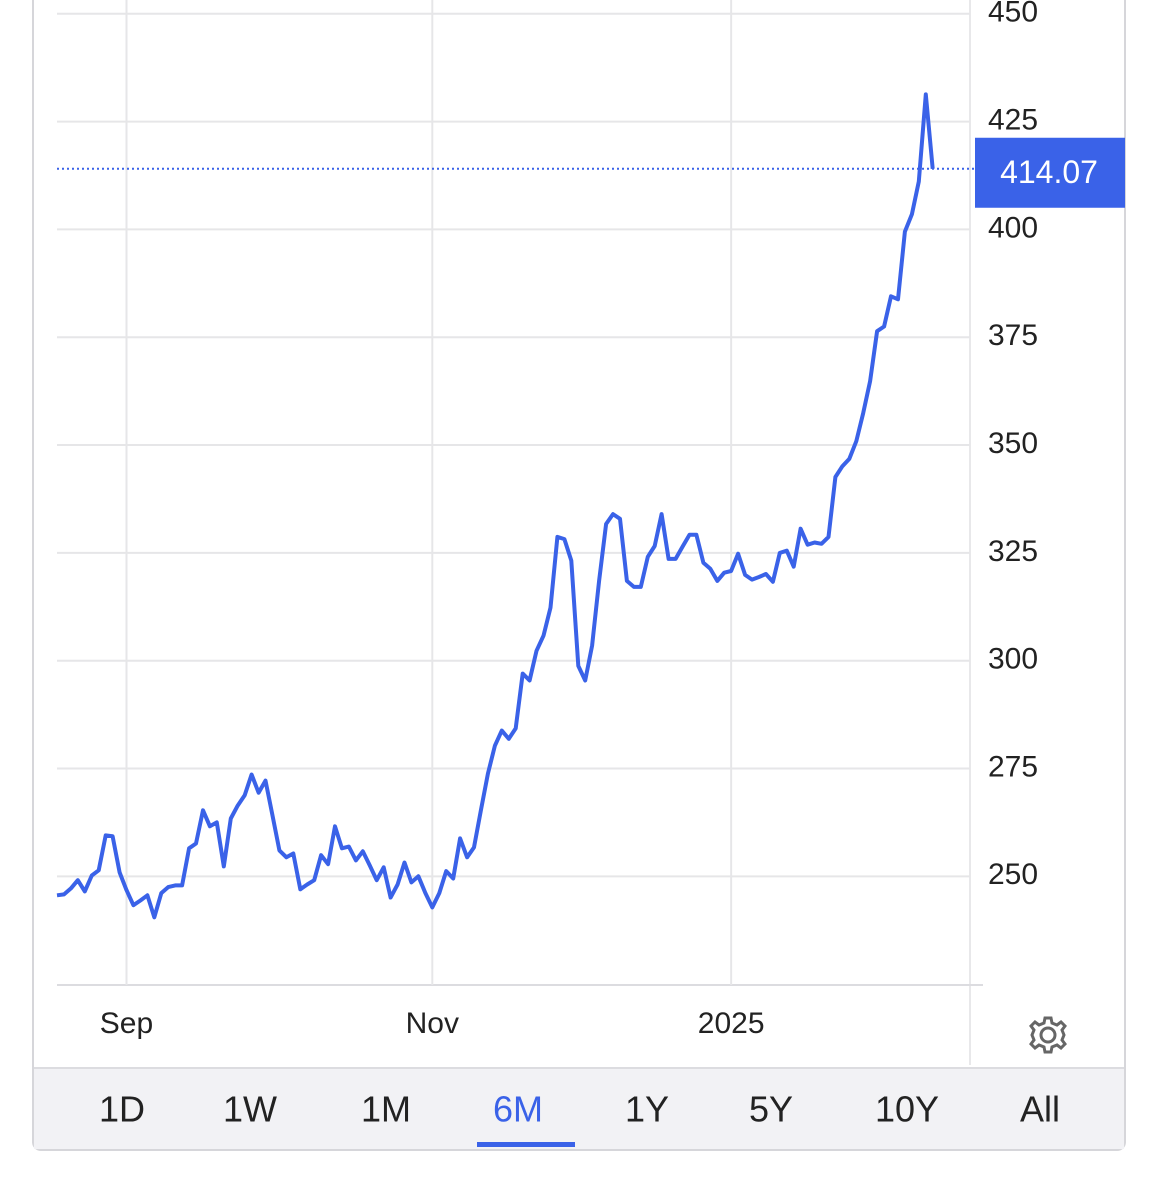  I want to click on gear-outline, so click(1048, 1035).